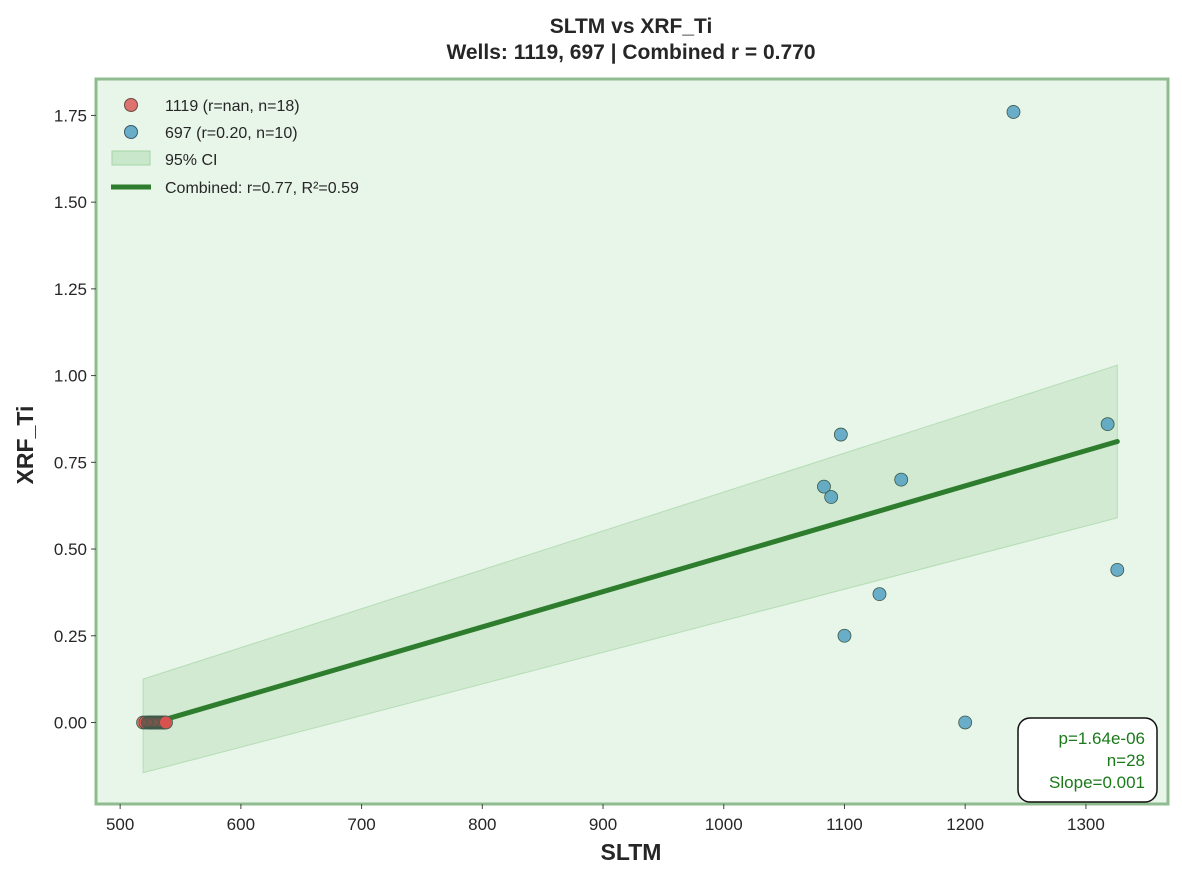 The height and width of the screenshot is (880, 1182). I want to click on y-tick-label-0: 0.00, so click(70, 722).